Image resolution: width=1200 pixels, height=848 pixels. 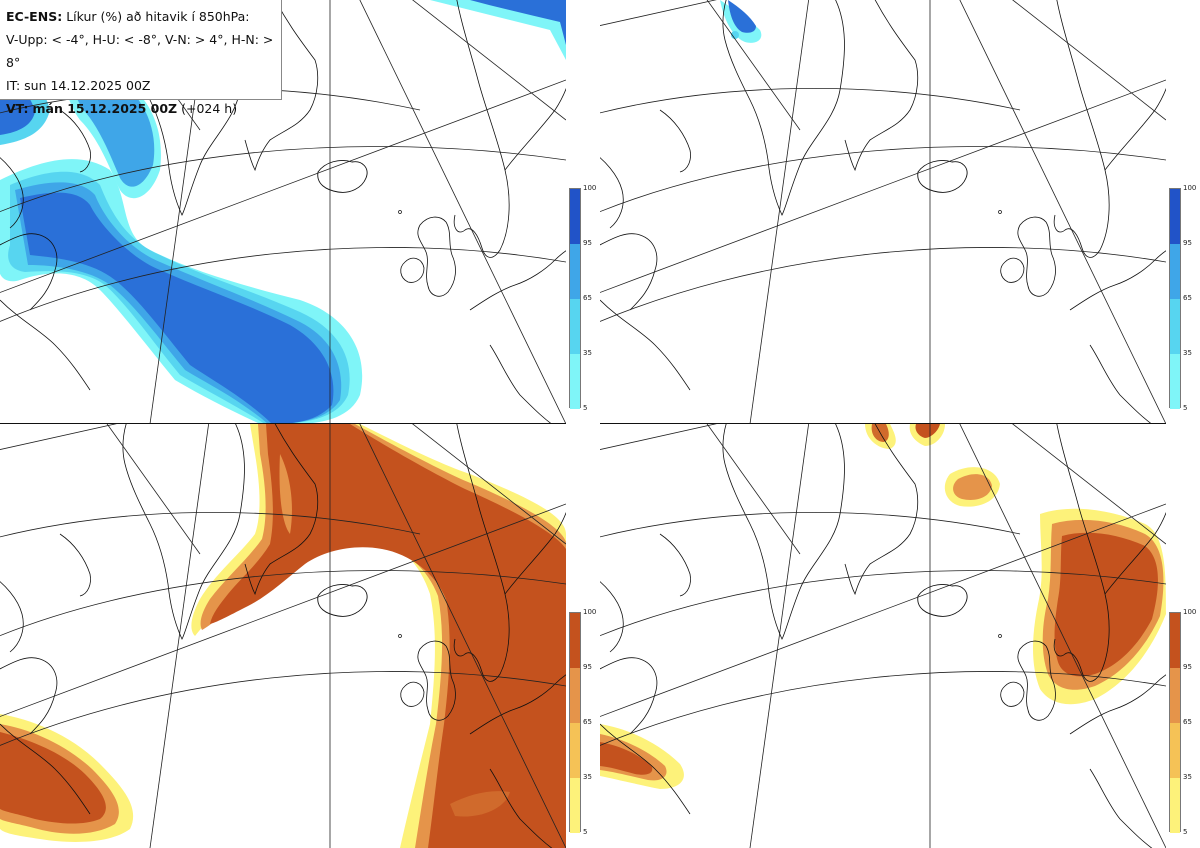 I want to click on colorbar-cold-right: 100 95 65 35 5, so click(x=1184, y=298).